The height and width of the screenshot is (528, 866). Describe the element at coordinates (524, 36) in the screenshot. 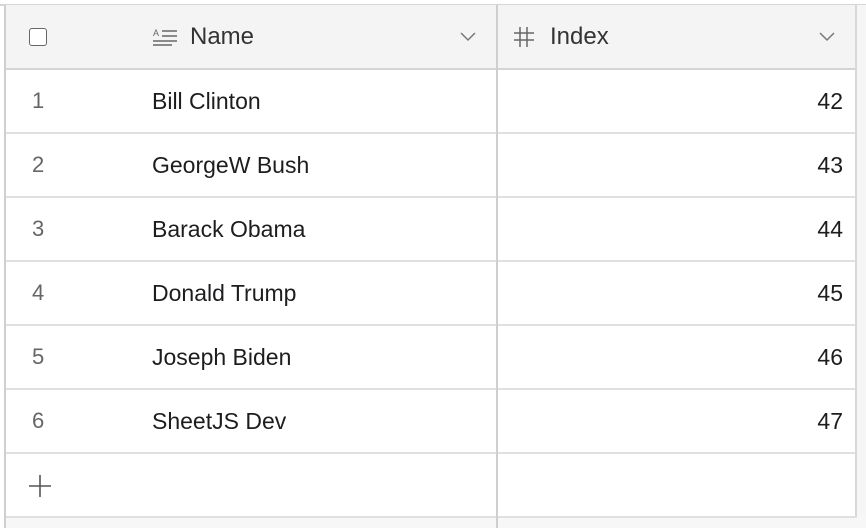

I see `hash-icon` at that location.